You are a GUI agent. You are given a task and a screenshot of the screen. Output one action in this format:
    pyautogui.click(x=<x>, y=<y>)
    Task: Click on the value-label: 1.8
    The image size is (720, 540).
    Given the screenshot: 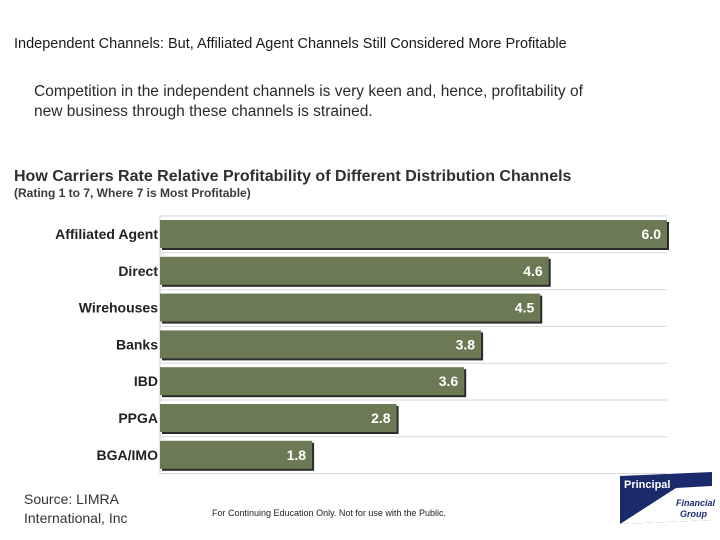 What is the action you would take?
    pyautogui.click(x=297, y=455)
    